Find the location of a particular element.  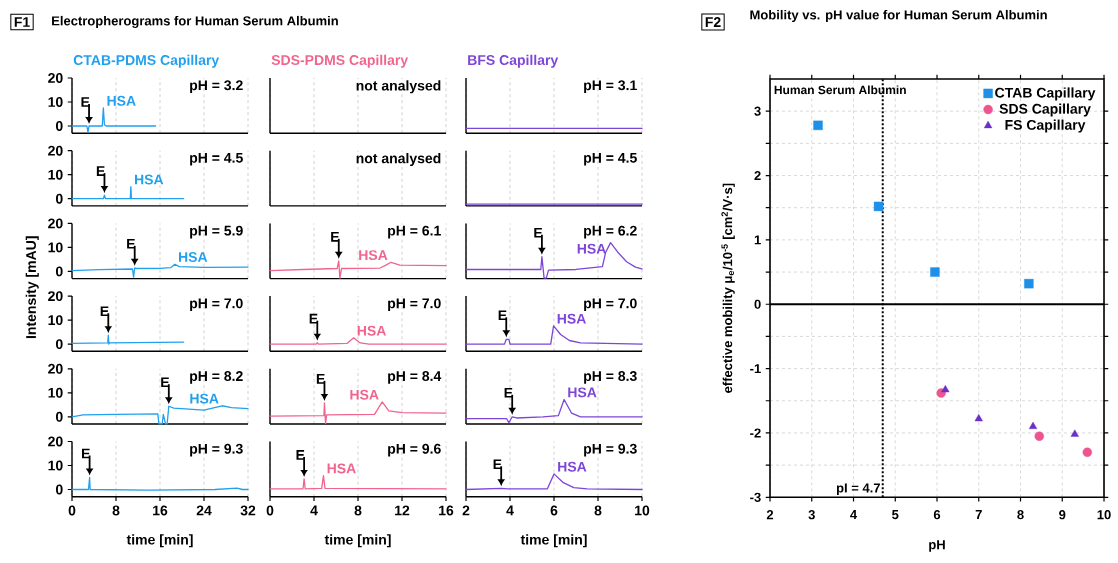

annotation: pH = 9.6 is located at coordinates (414, 450).